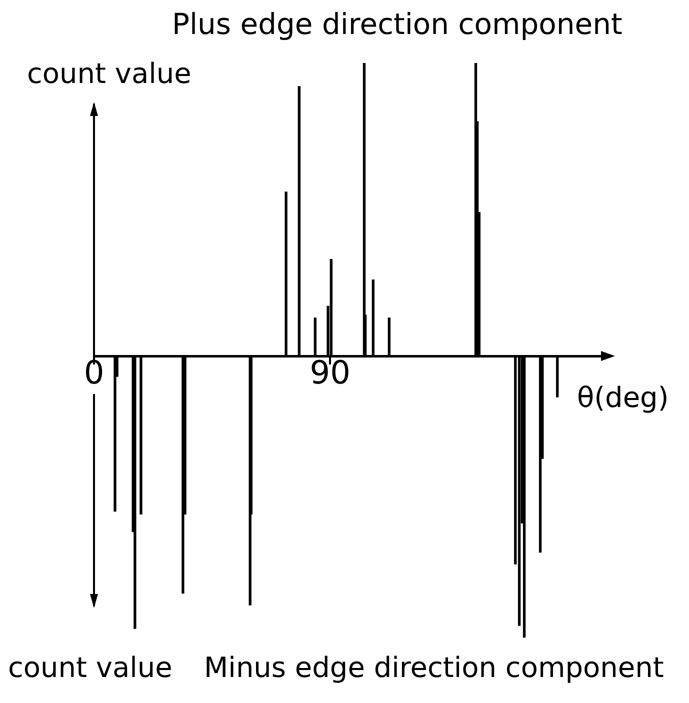 This screenshot has height=703, width=689. What do you see at coordinates (623, 397) in the screenshot?
I see `x-axis-title: θ(deg)` at bounding box center [623, 397].